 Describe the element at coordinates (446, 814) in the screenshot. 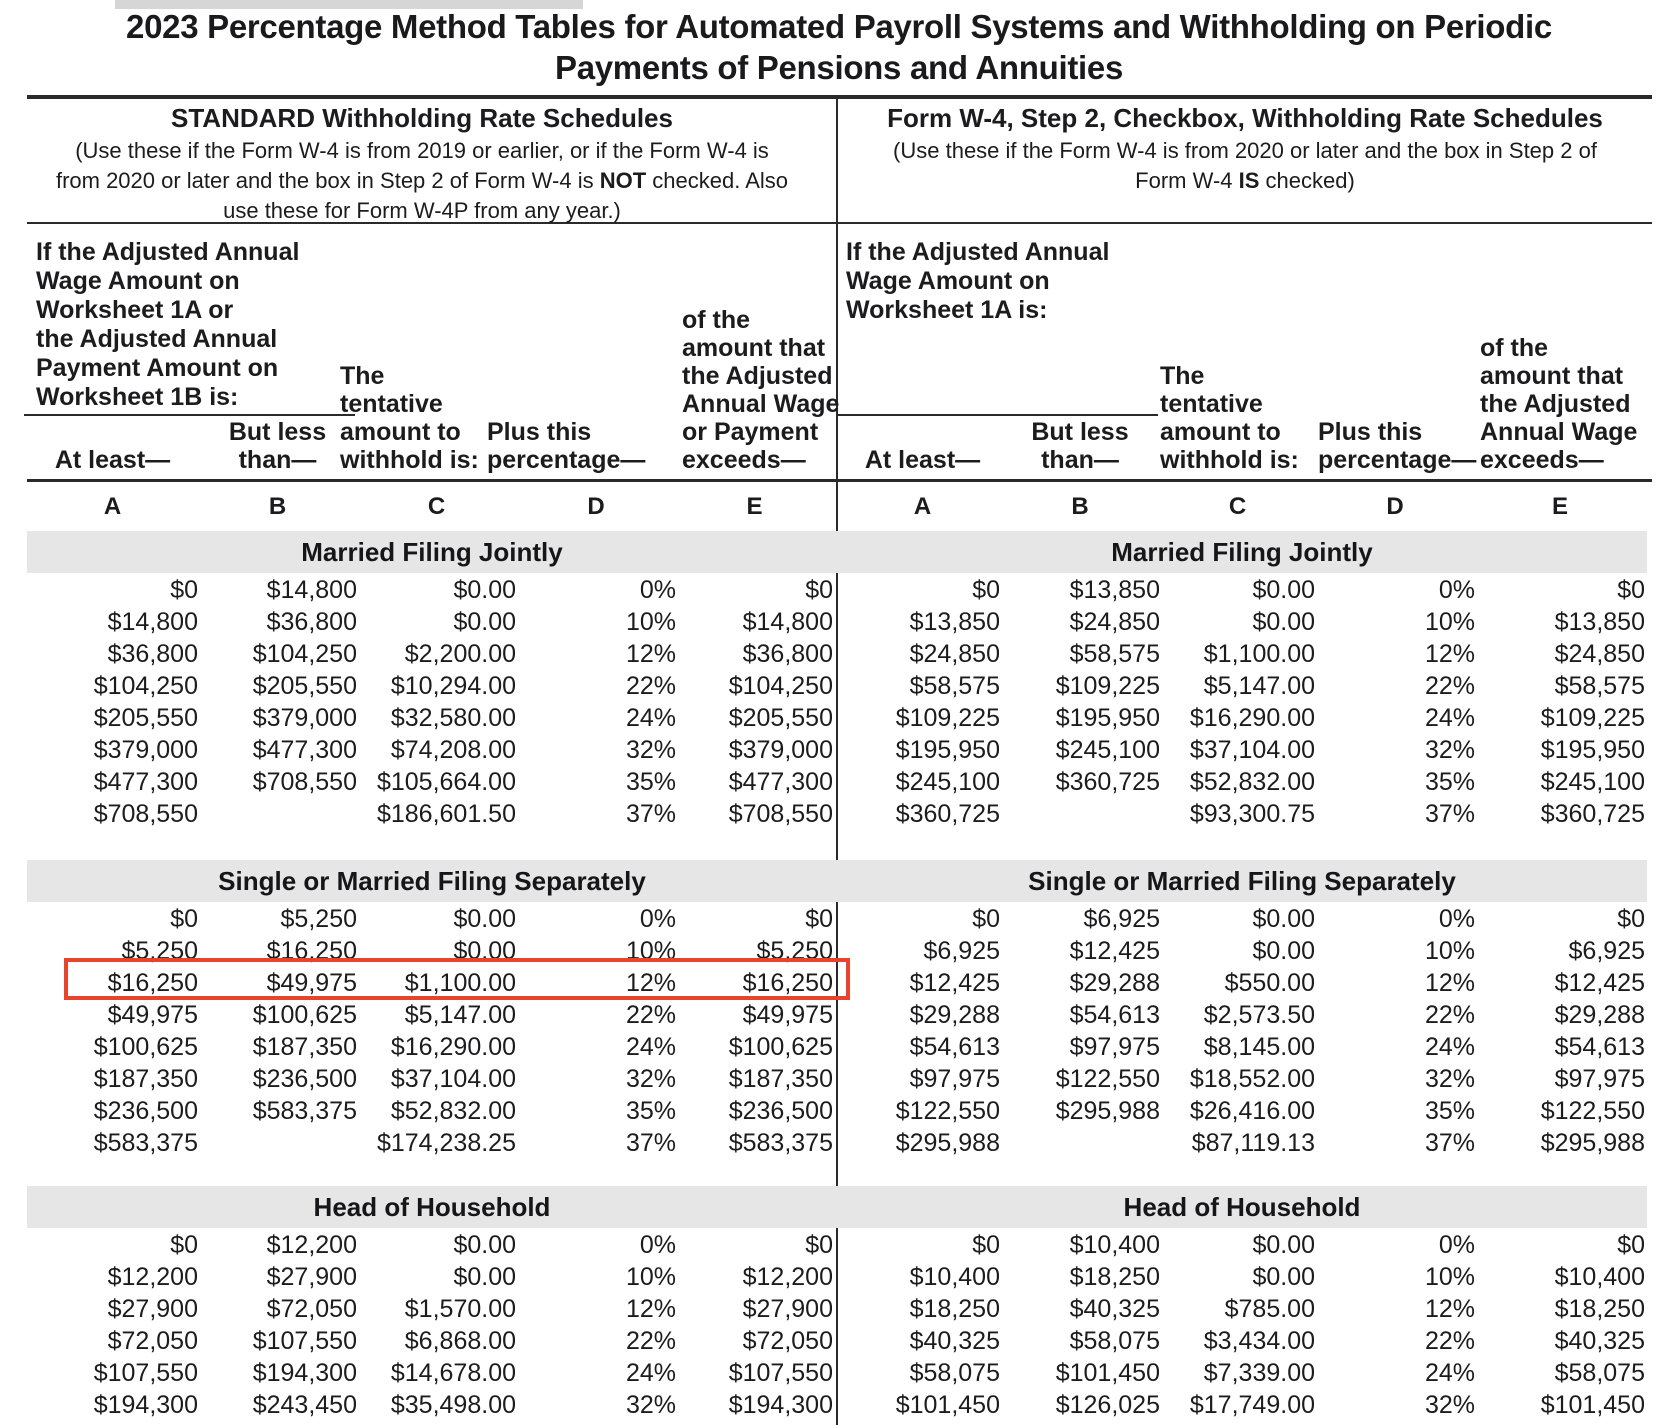

I see `table-cell: $186,601.50` at that location.